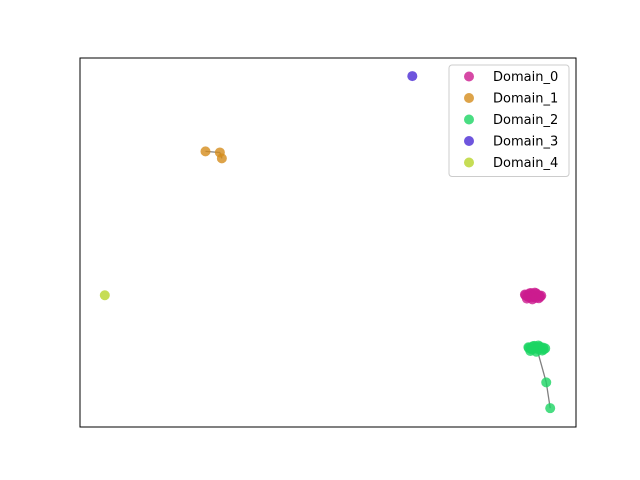  What do you see at coordinates (525, 120) in the screenshot?
I see `legend-label-domain-2: Domain_2` at bounding box center [525, 120].